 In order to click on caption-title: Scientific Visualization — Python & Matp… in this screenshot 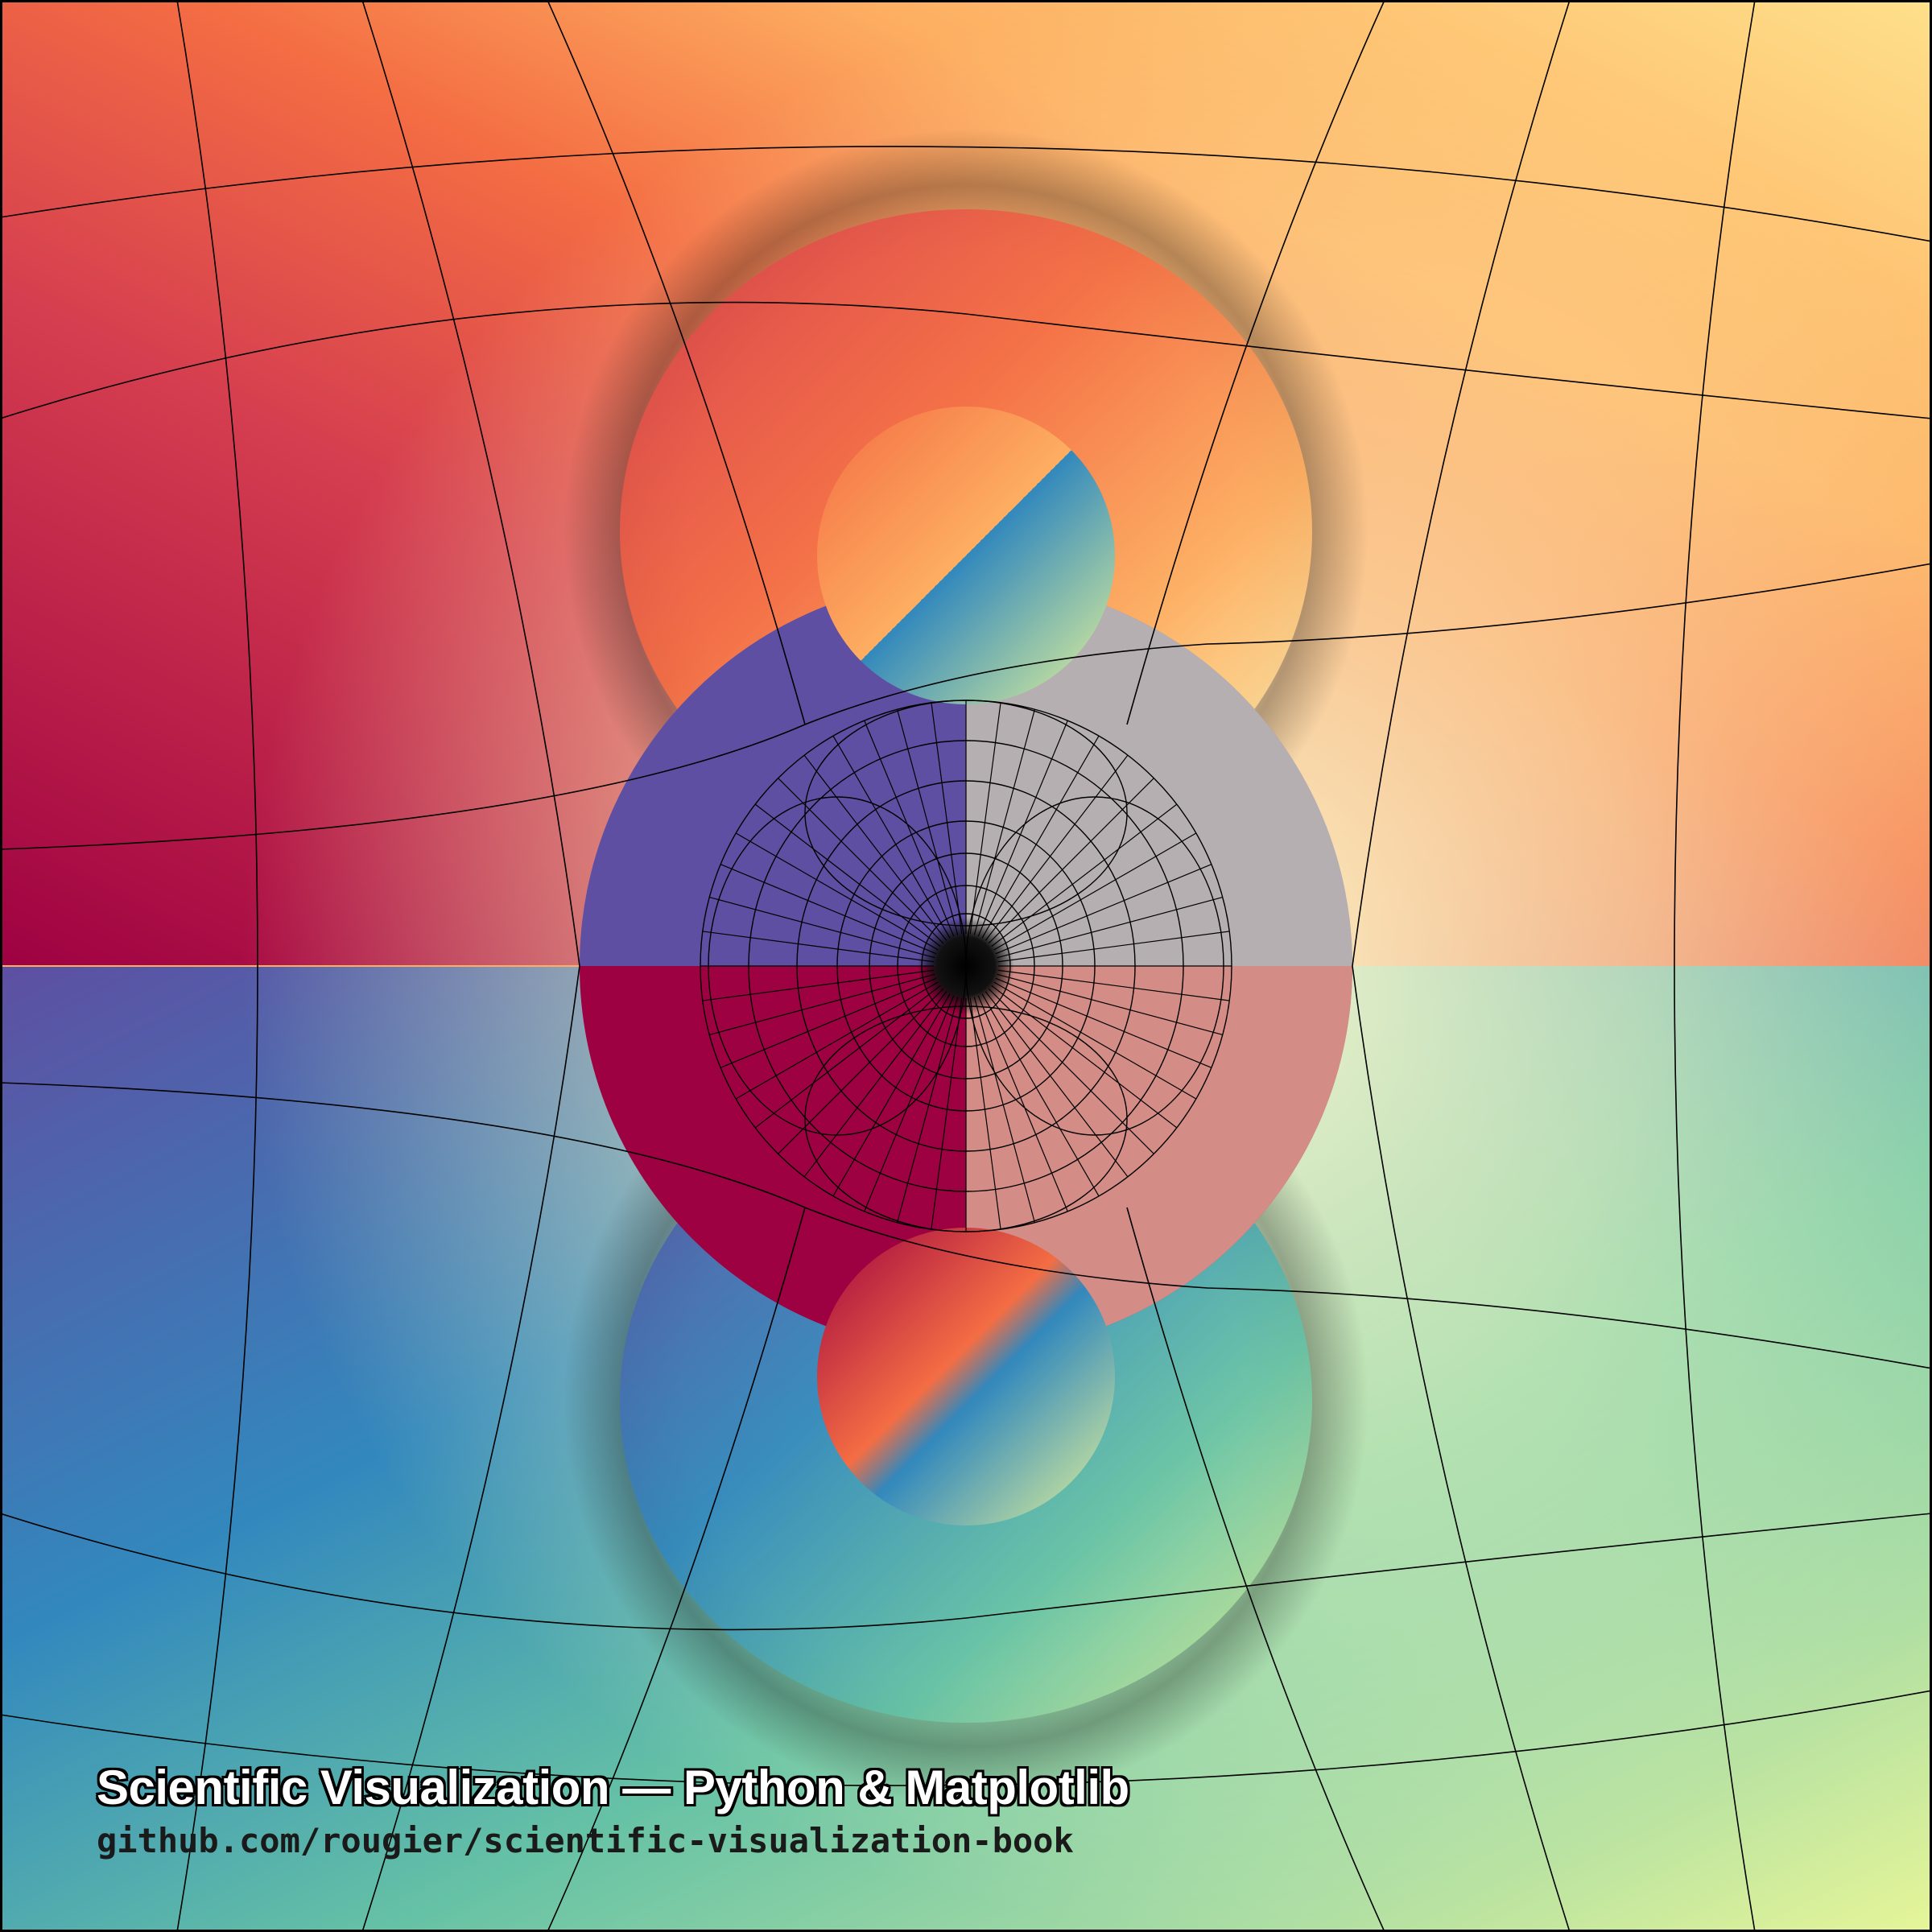, I will do `click(613, 1787)`.